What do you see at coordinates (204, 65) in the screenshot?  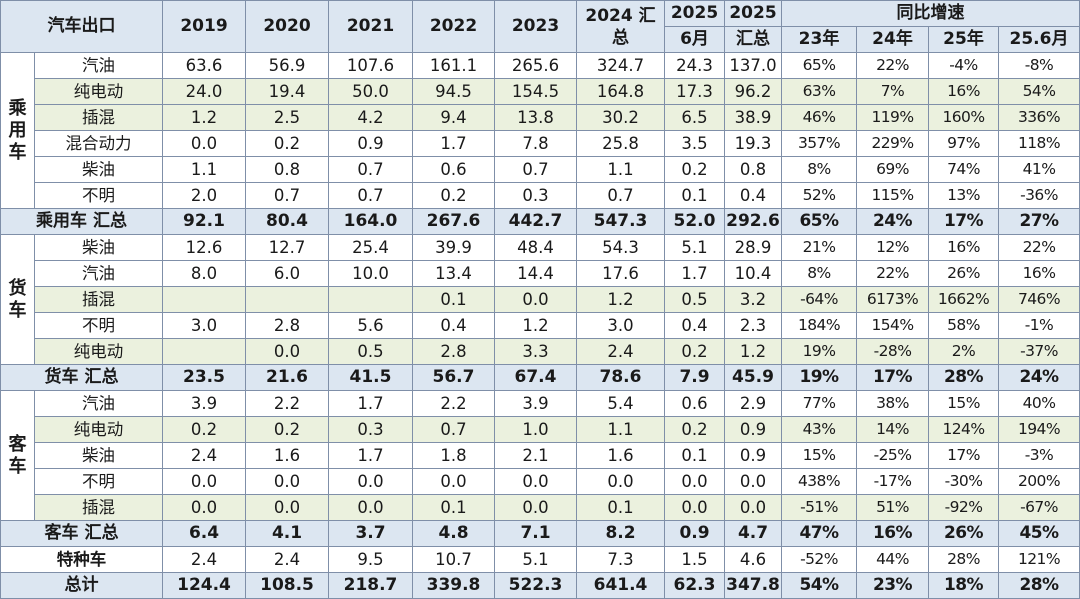 I see `value-cell: 63.6` at bounding box center [204, 65].